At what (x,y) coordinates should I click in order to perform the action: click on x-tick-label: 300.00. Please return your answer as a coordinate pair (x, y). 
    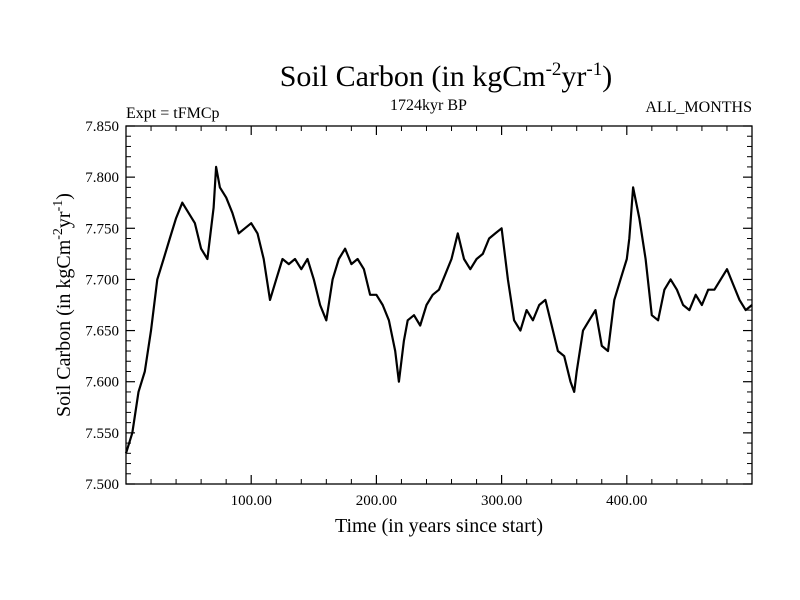
    Looking at the image, I should click on (501, 501).